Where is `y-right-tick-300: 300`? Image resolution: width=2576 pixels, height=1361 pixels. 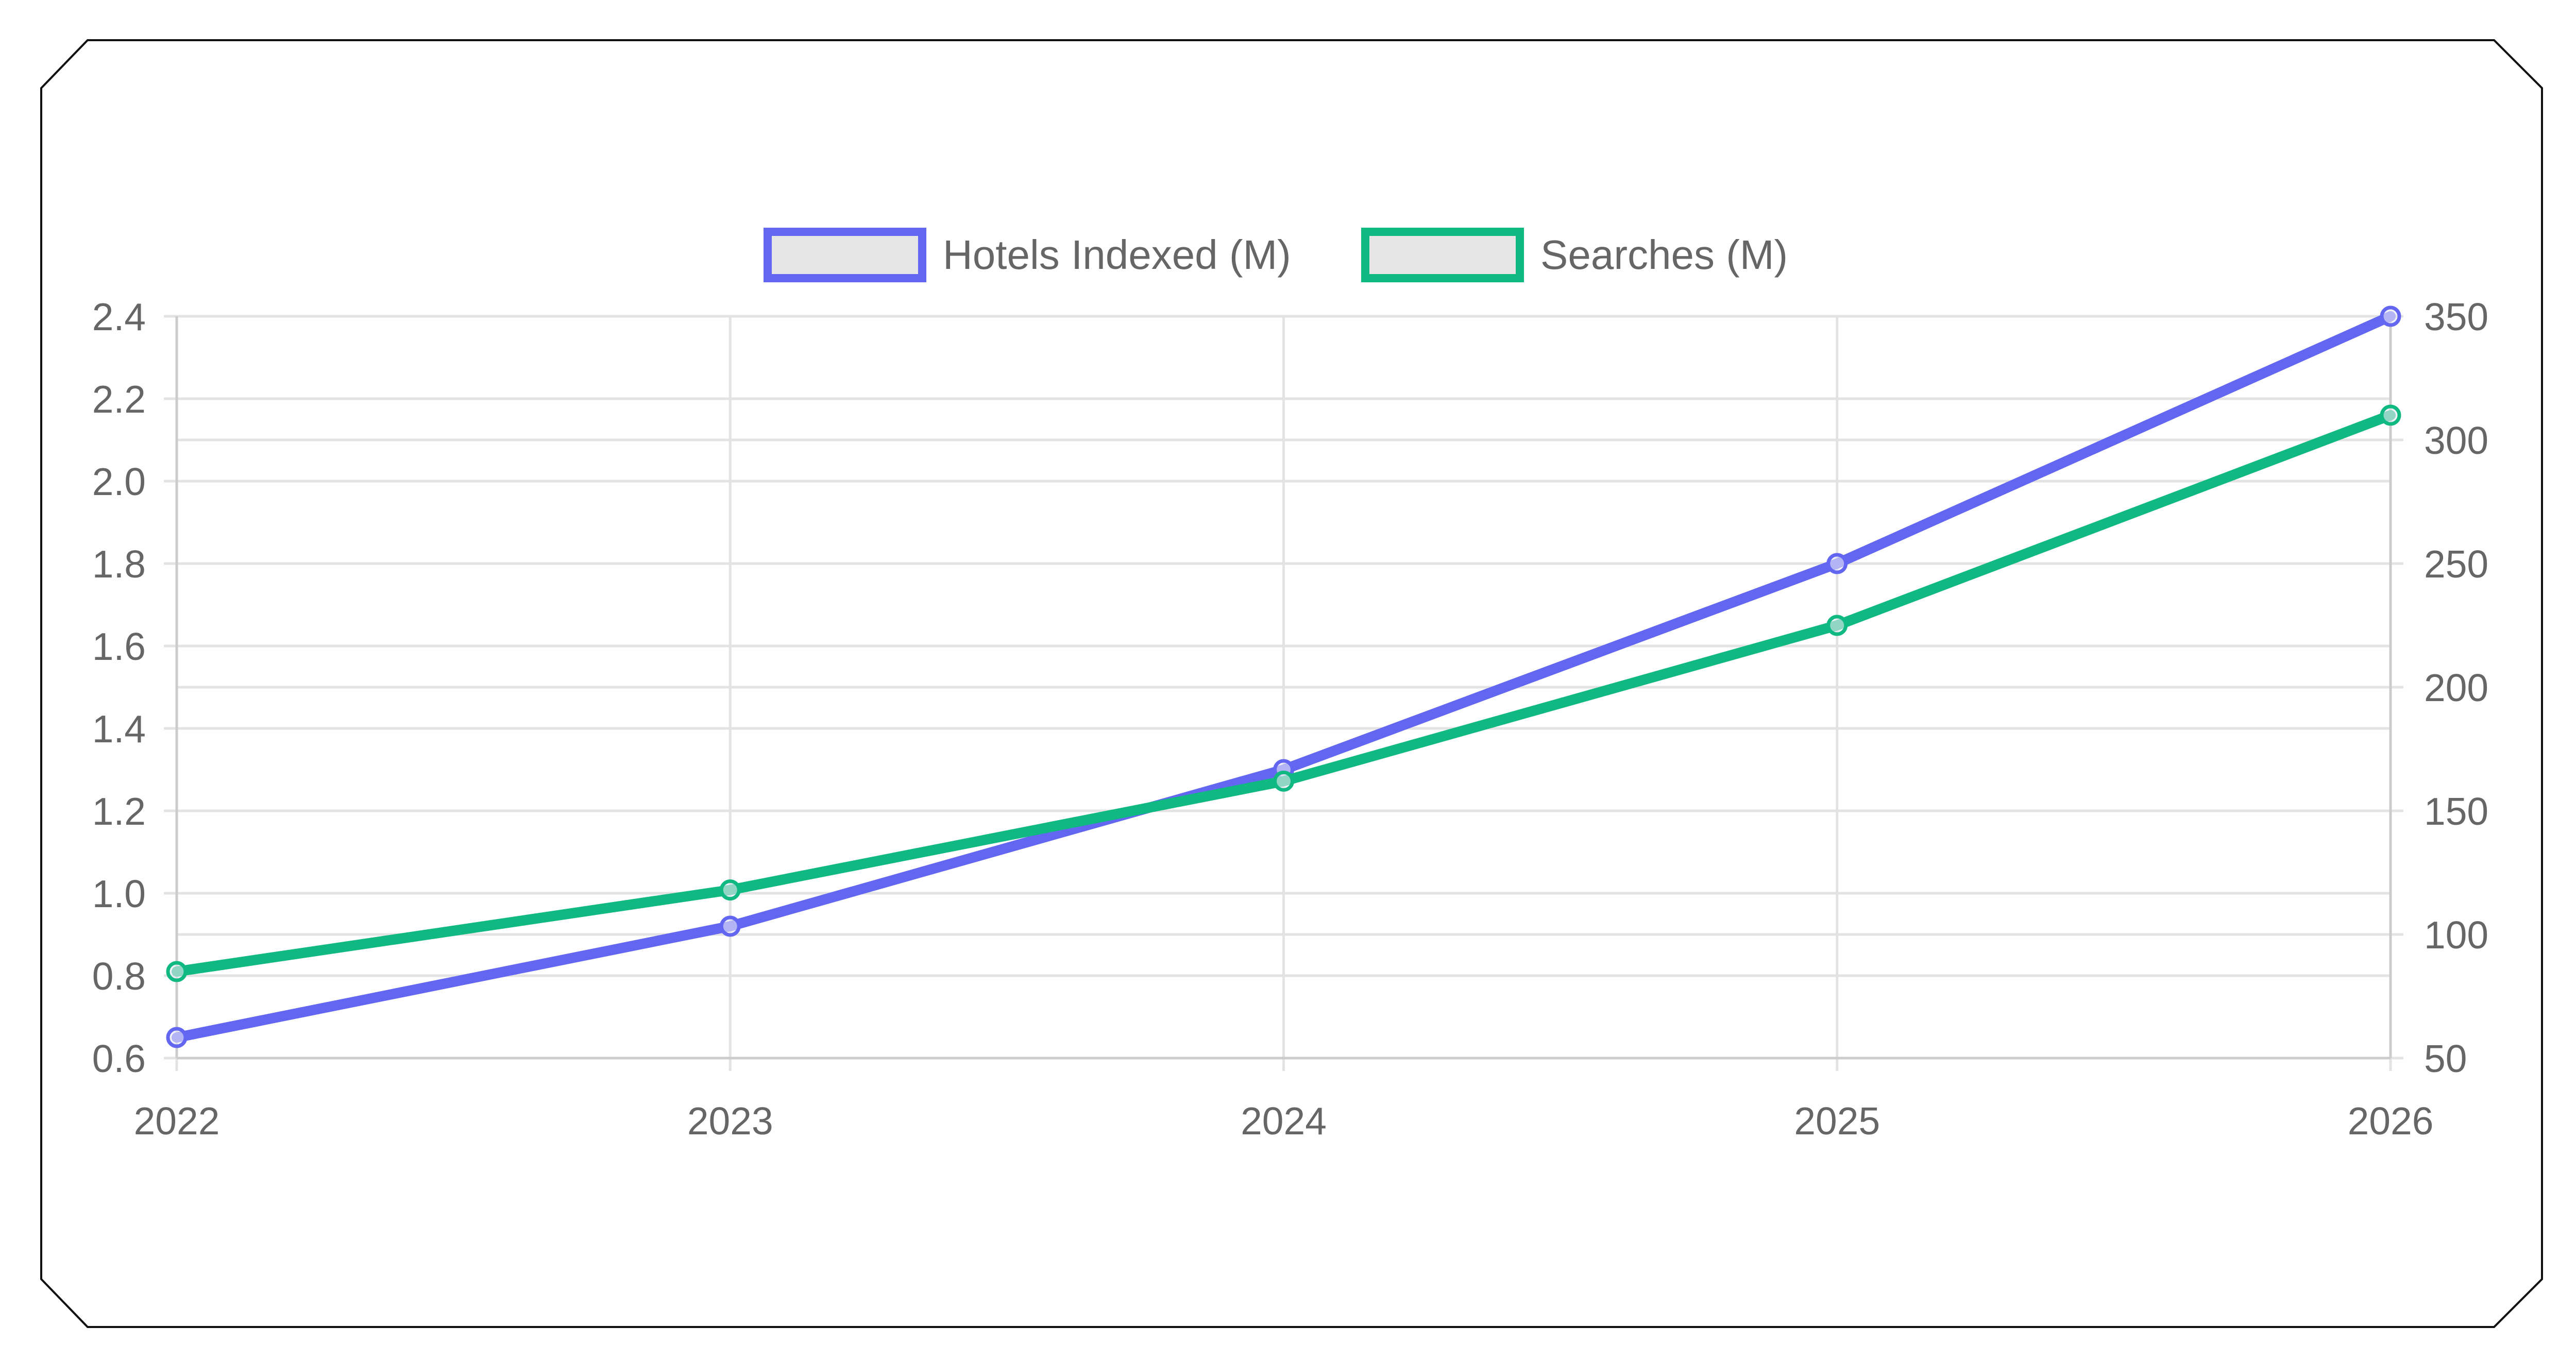
y-right-tick-300: 300 is located at coordinates (2456, 440).